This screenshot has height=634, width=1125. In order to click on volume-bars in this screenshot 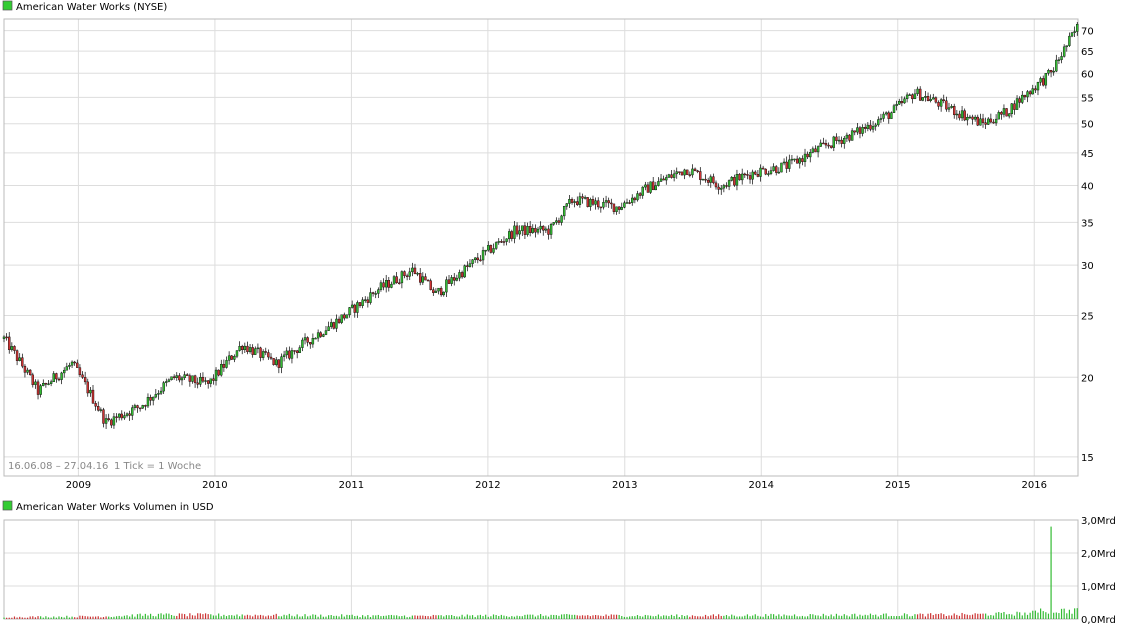, I will do `click(540, 572)`.